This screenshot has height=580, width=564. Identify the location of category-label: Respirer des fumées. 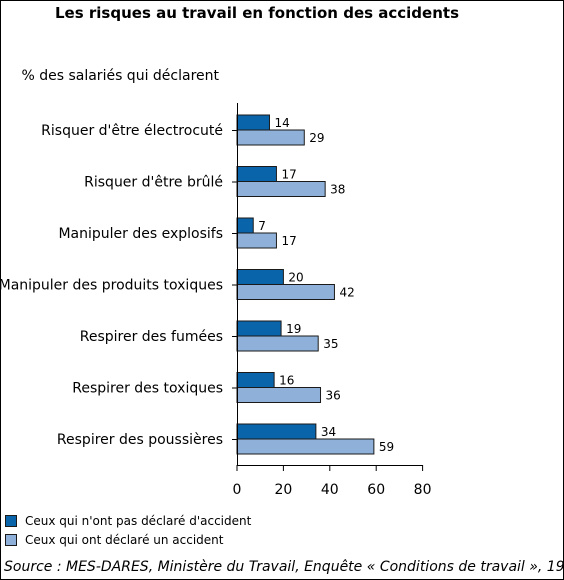
(151, 337).